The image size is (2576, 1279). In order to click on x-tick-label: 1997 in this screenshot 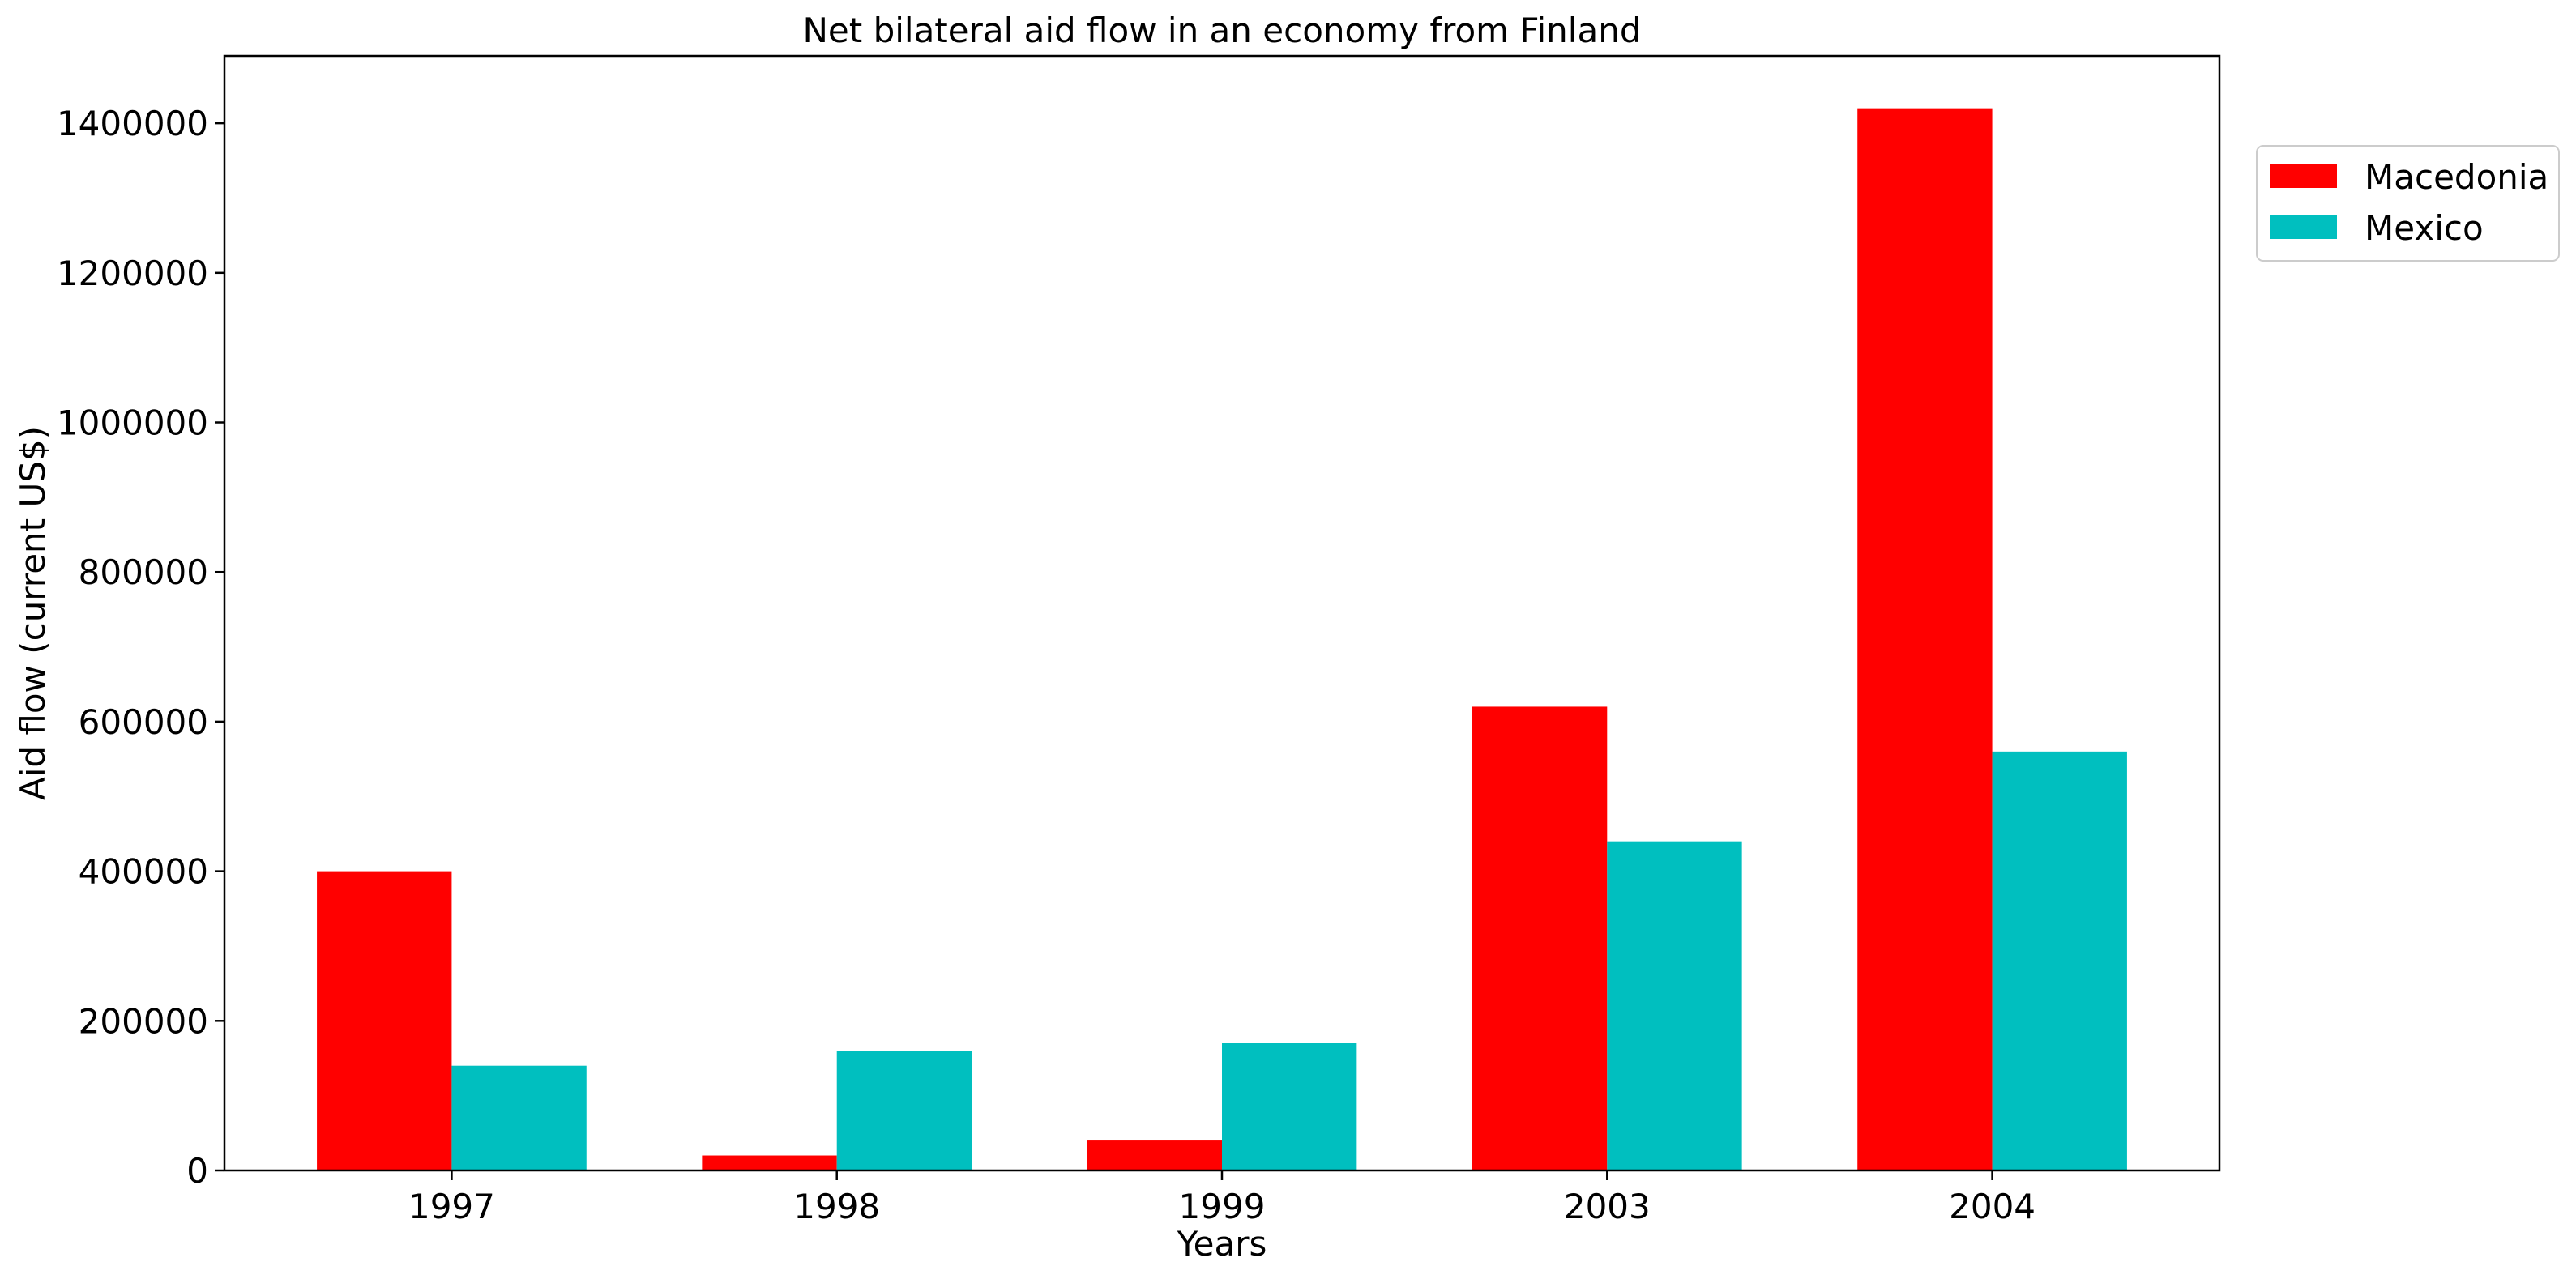, I will do `click(451, 1206)`.